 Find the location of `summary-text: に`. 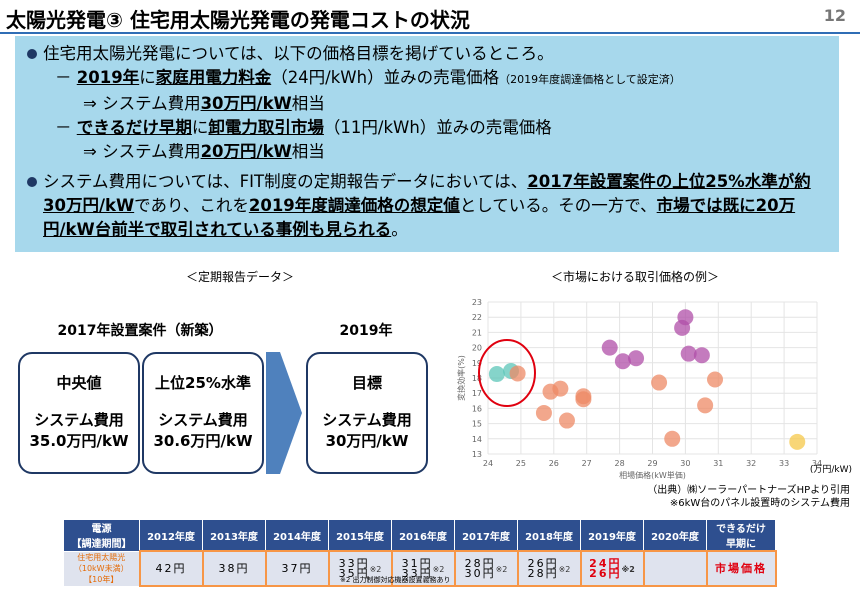

summary-text: に is located at coordinates (200, 127).